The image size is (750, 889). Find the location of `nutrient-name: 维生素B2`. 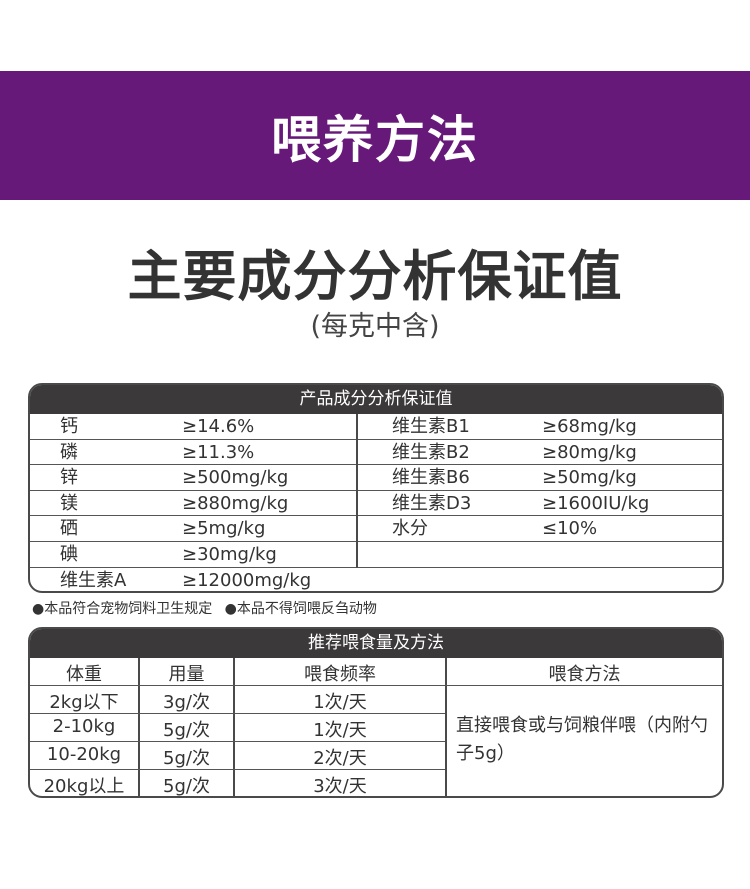

nutrient-name: 维生素B2 is located at coordinates (431, 452).